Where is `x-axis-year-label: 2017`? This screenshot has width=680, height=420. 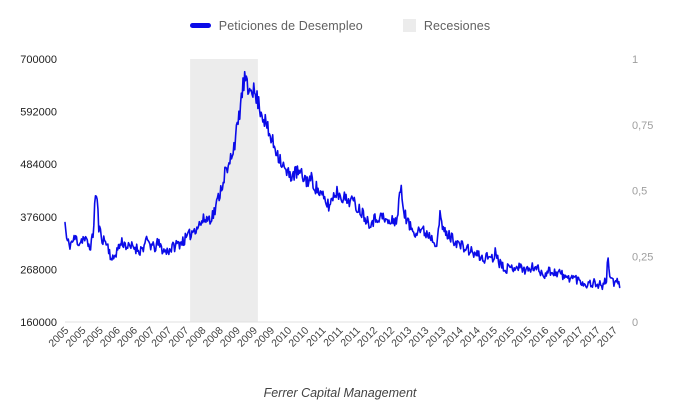
x-axis-year-label: 2017 is located at coordinates (607, 337).